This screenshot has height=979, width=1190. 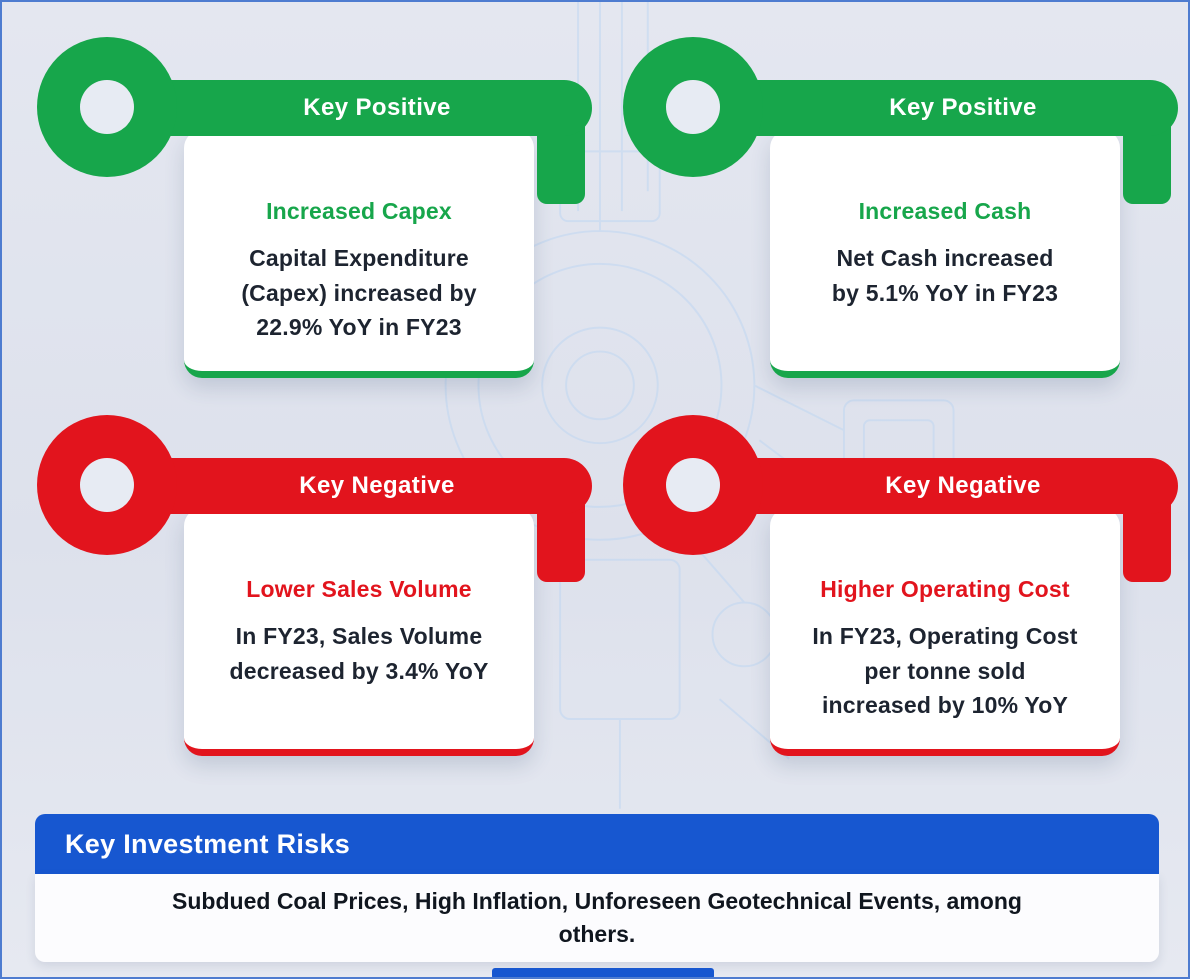 What do you see at coordinates (359, 589) in the screenshot?
I see `card-title: Lower Sales Volume` at bounding box center [359, 589].